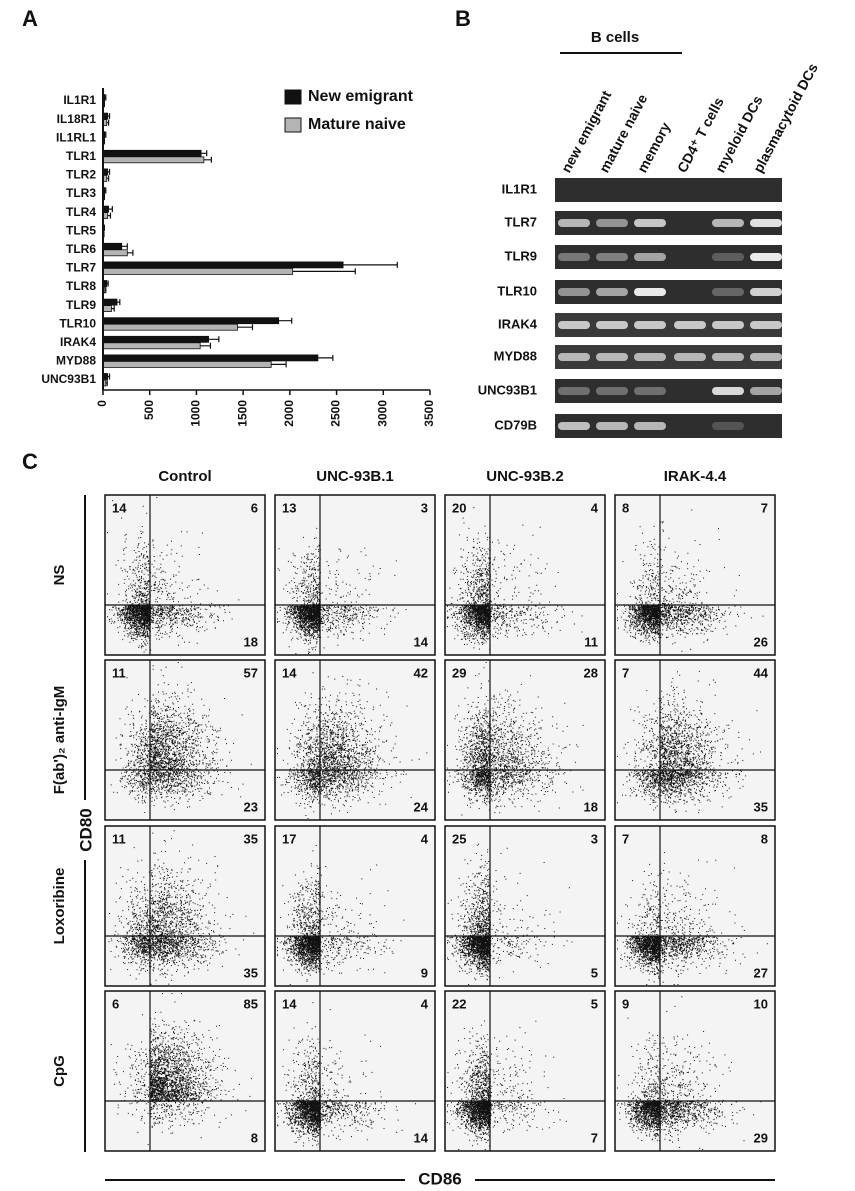 The image size is (855, 1191). Describe the element at coordinates (507, 389) in the screenshot. I see `gene-label: UNC93B1` at that location.